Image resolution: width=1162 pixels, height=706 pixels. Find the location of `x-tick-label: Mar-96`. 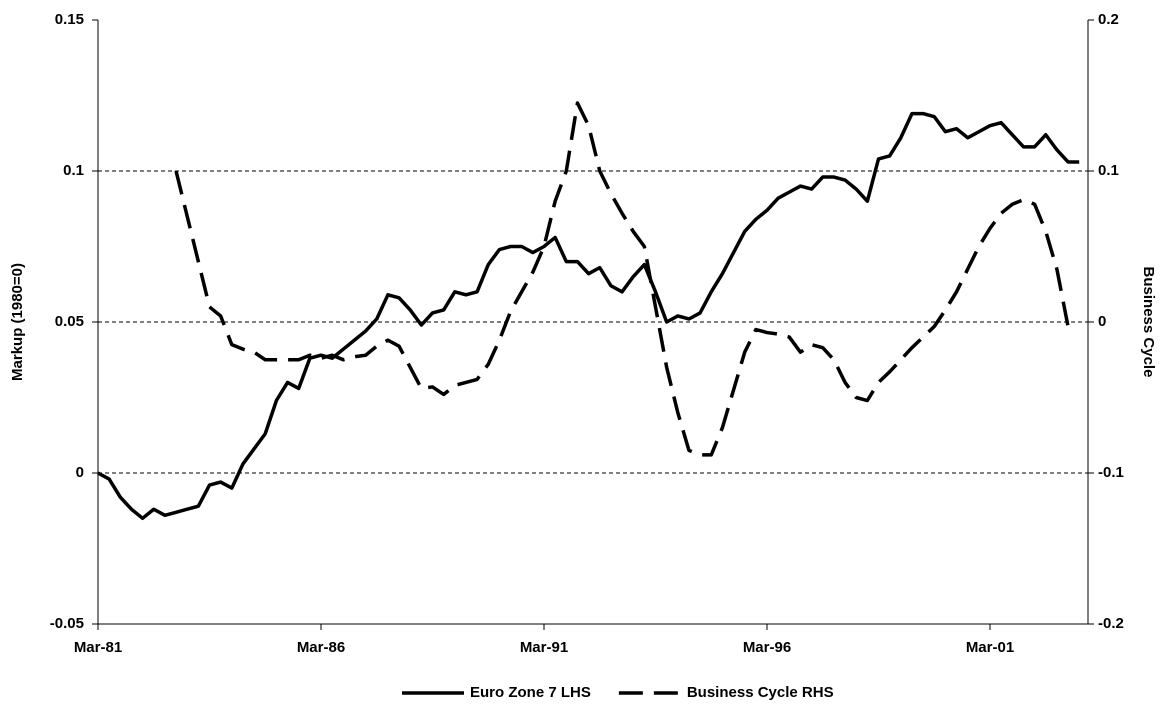

x-tick-label: Mar-96 is located at coordinates (767, 647).